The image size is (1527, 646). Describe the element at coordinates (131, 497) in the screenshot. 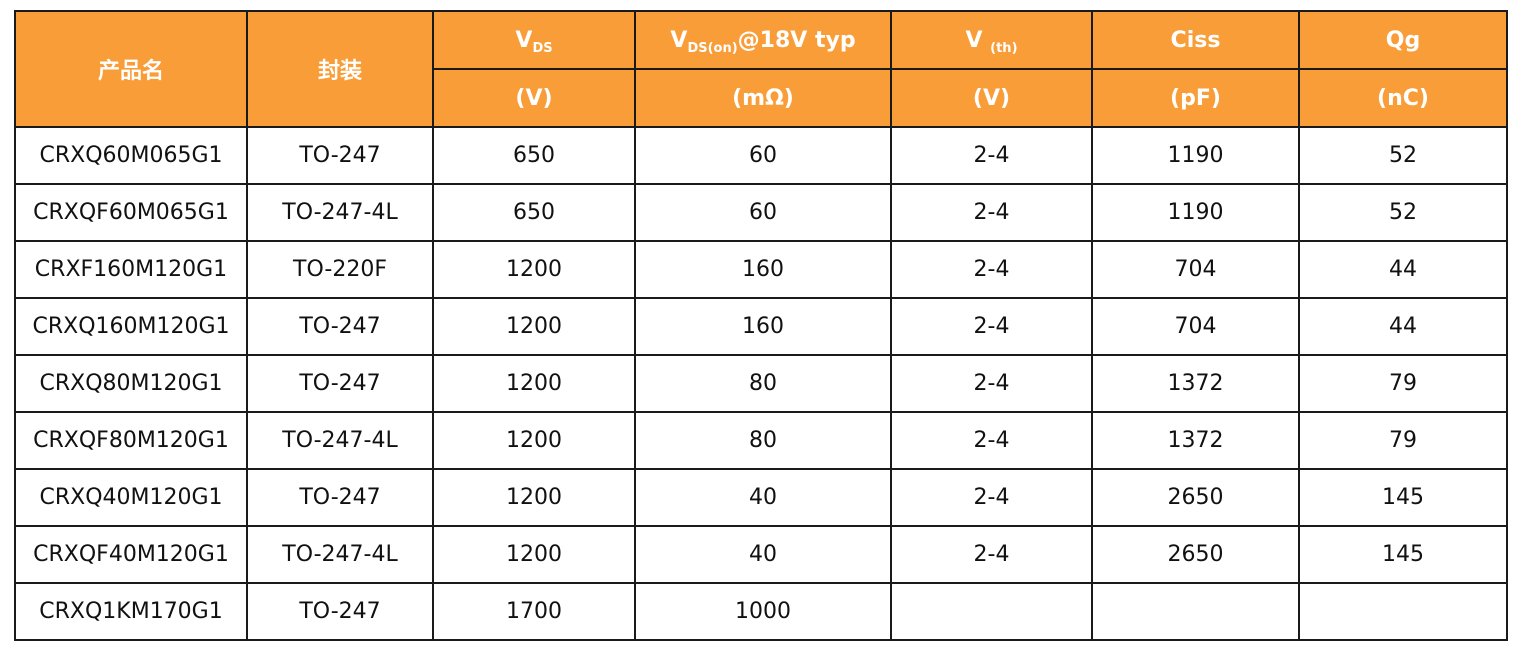

I see `cell-product: CRXQ40M120G1` at that location.